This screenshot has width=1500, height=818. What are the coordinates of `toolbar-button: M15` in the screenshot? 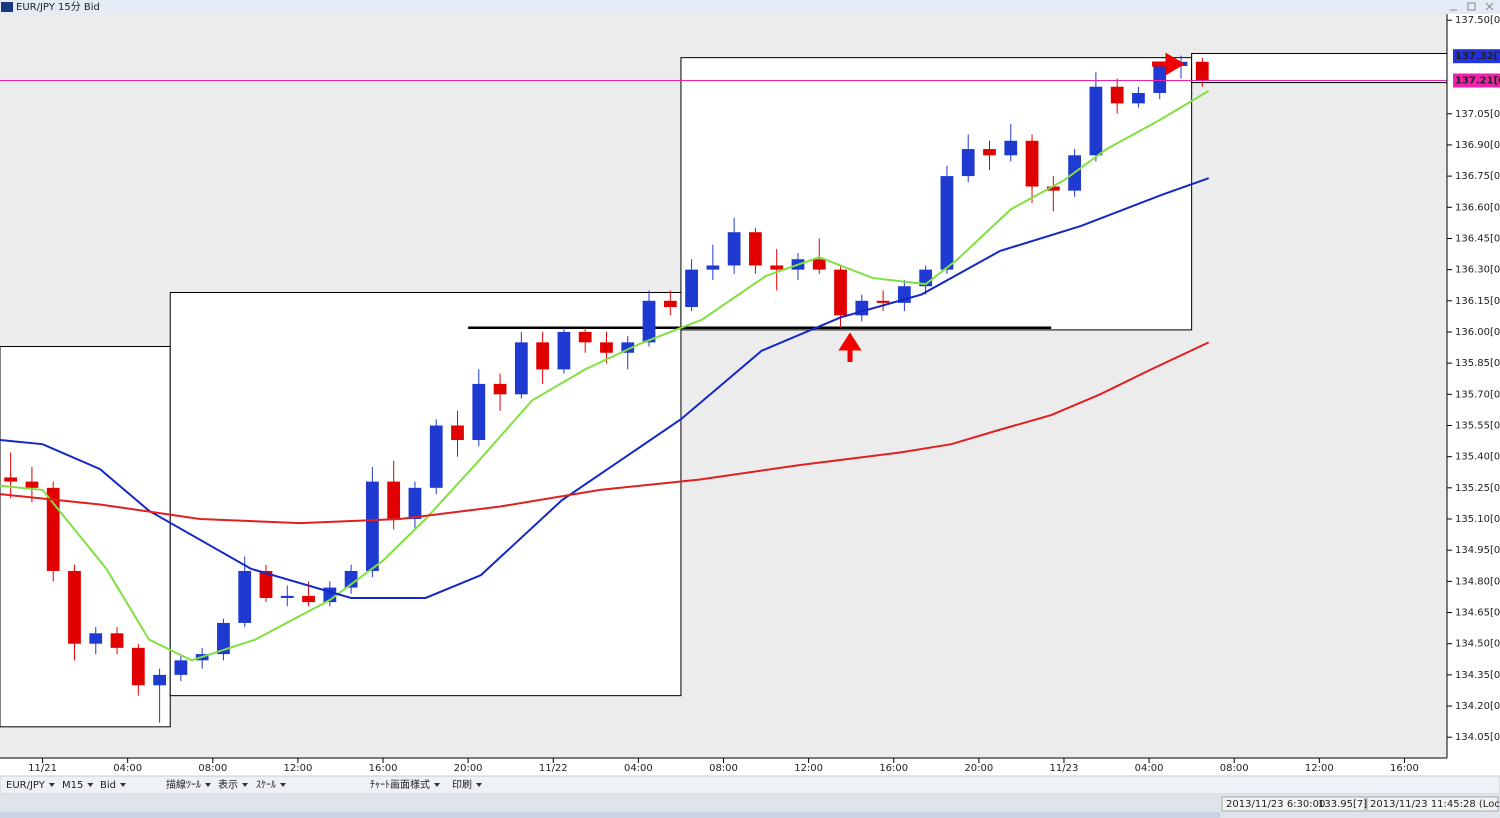 It's located at (72, 785).